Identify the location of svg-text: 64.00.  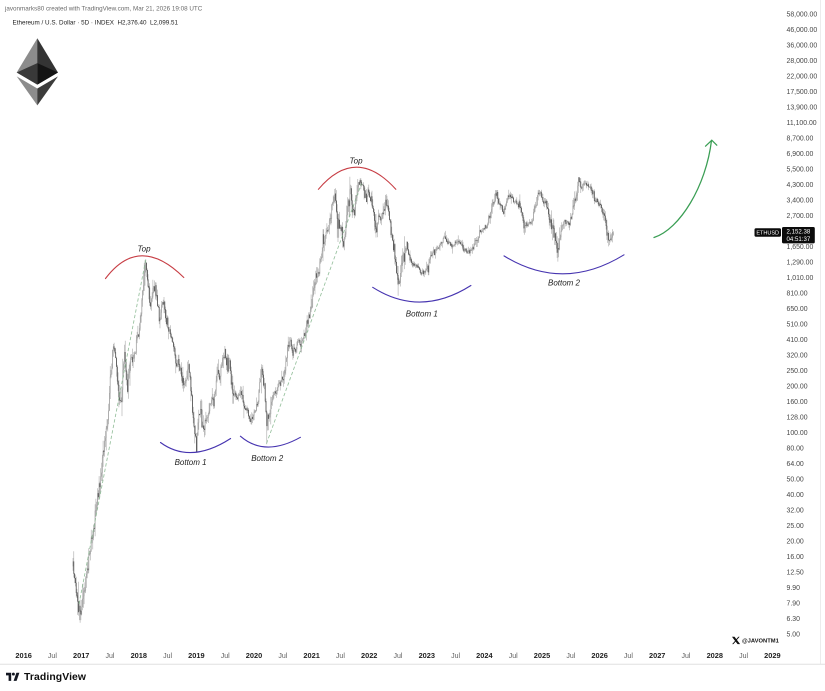
(795, 464).